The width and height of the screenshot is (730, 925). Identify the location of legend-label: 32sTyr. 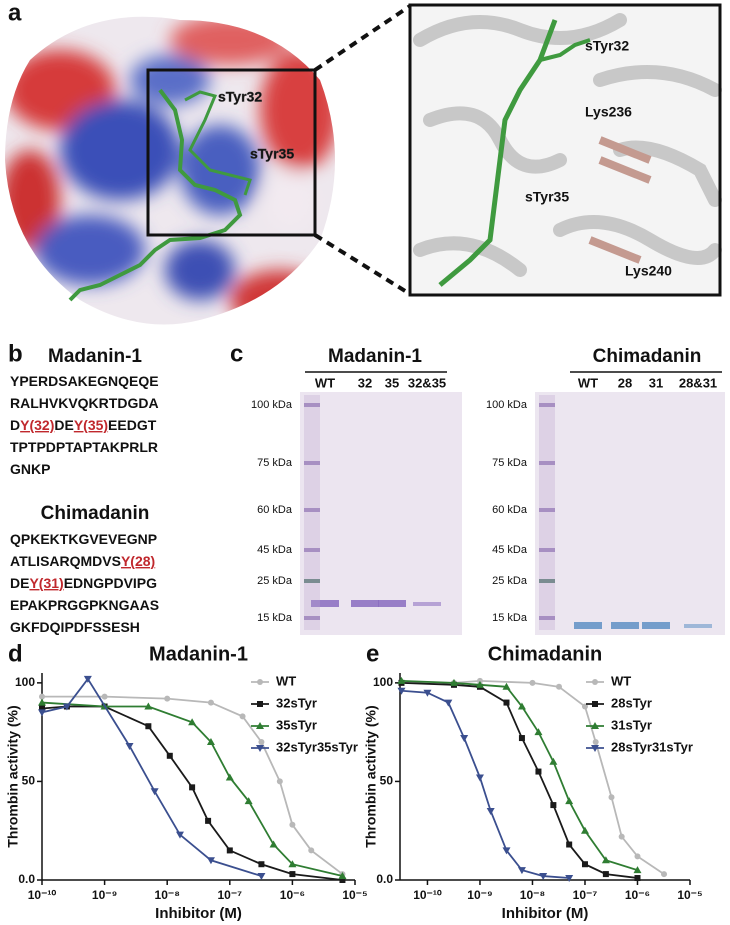
(296, 702).